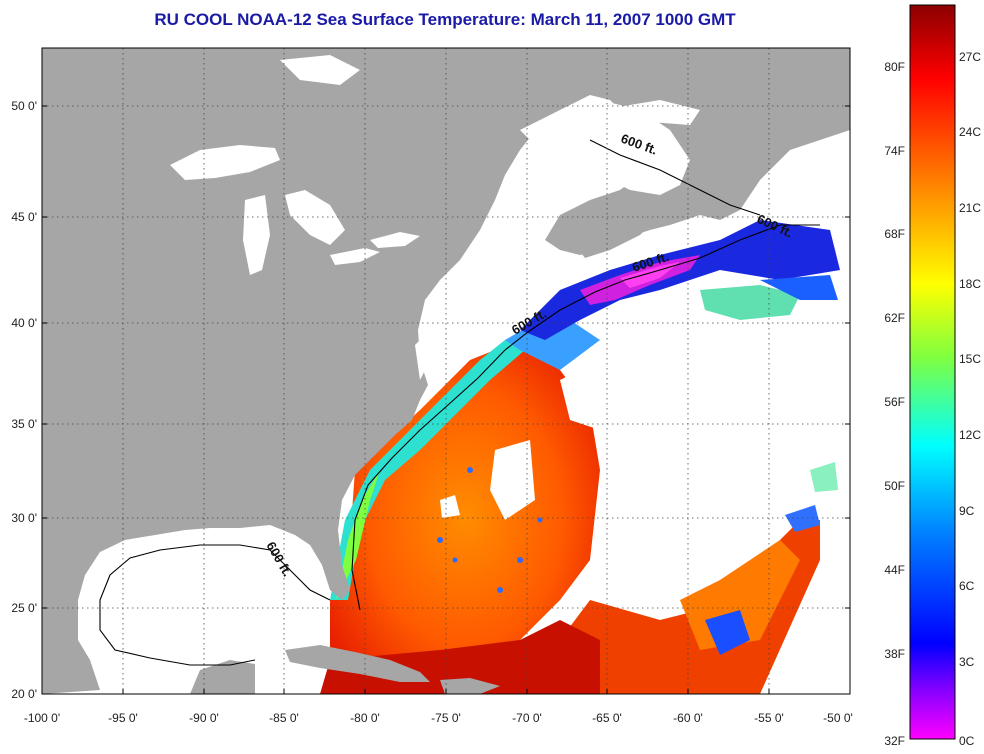 This screenshot has width=984, height=754. Describe the element at coordinates (24, 323) in the screenshot. I see `y-tick-label: 40 0'` at that location.